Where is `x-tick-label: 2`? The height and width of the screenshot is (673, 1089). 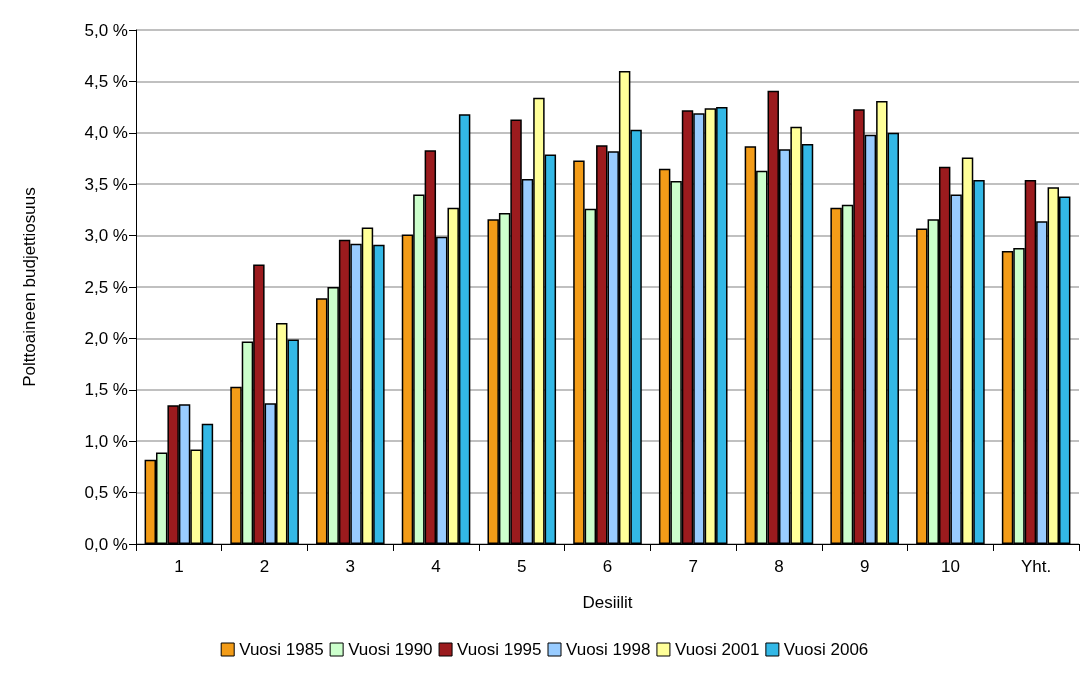
x-tick-label: 2 is located at coordinates (264, 566).